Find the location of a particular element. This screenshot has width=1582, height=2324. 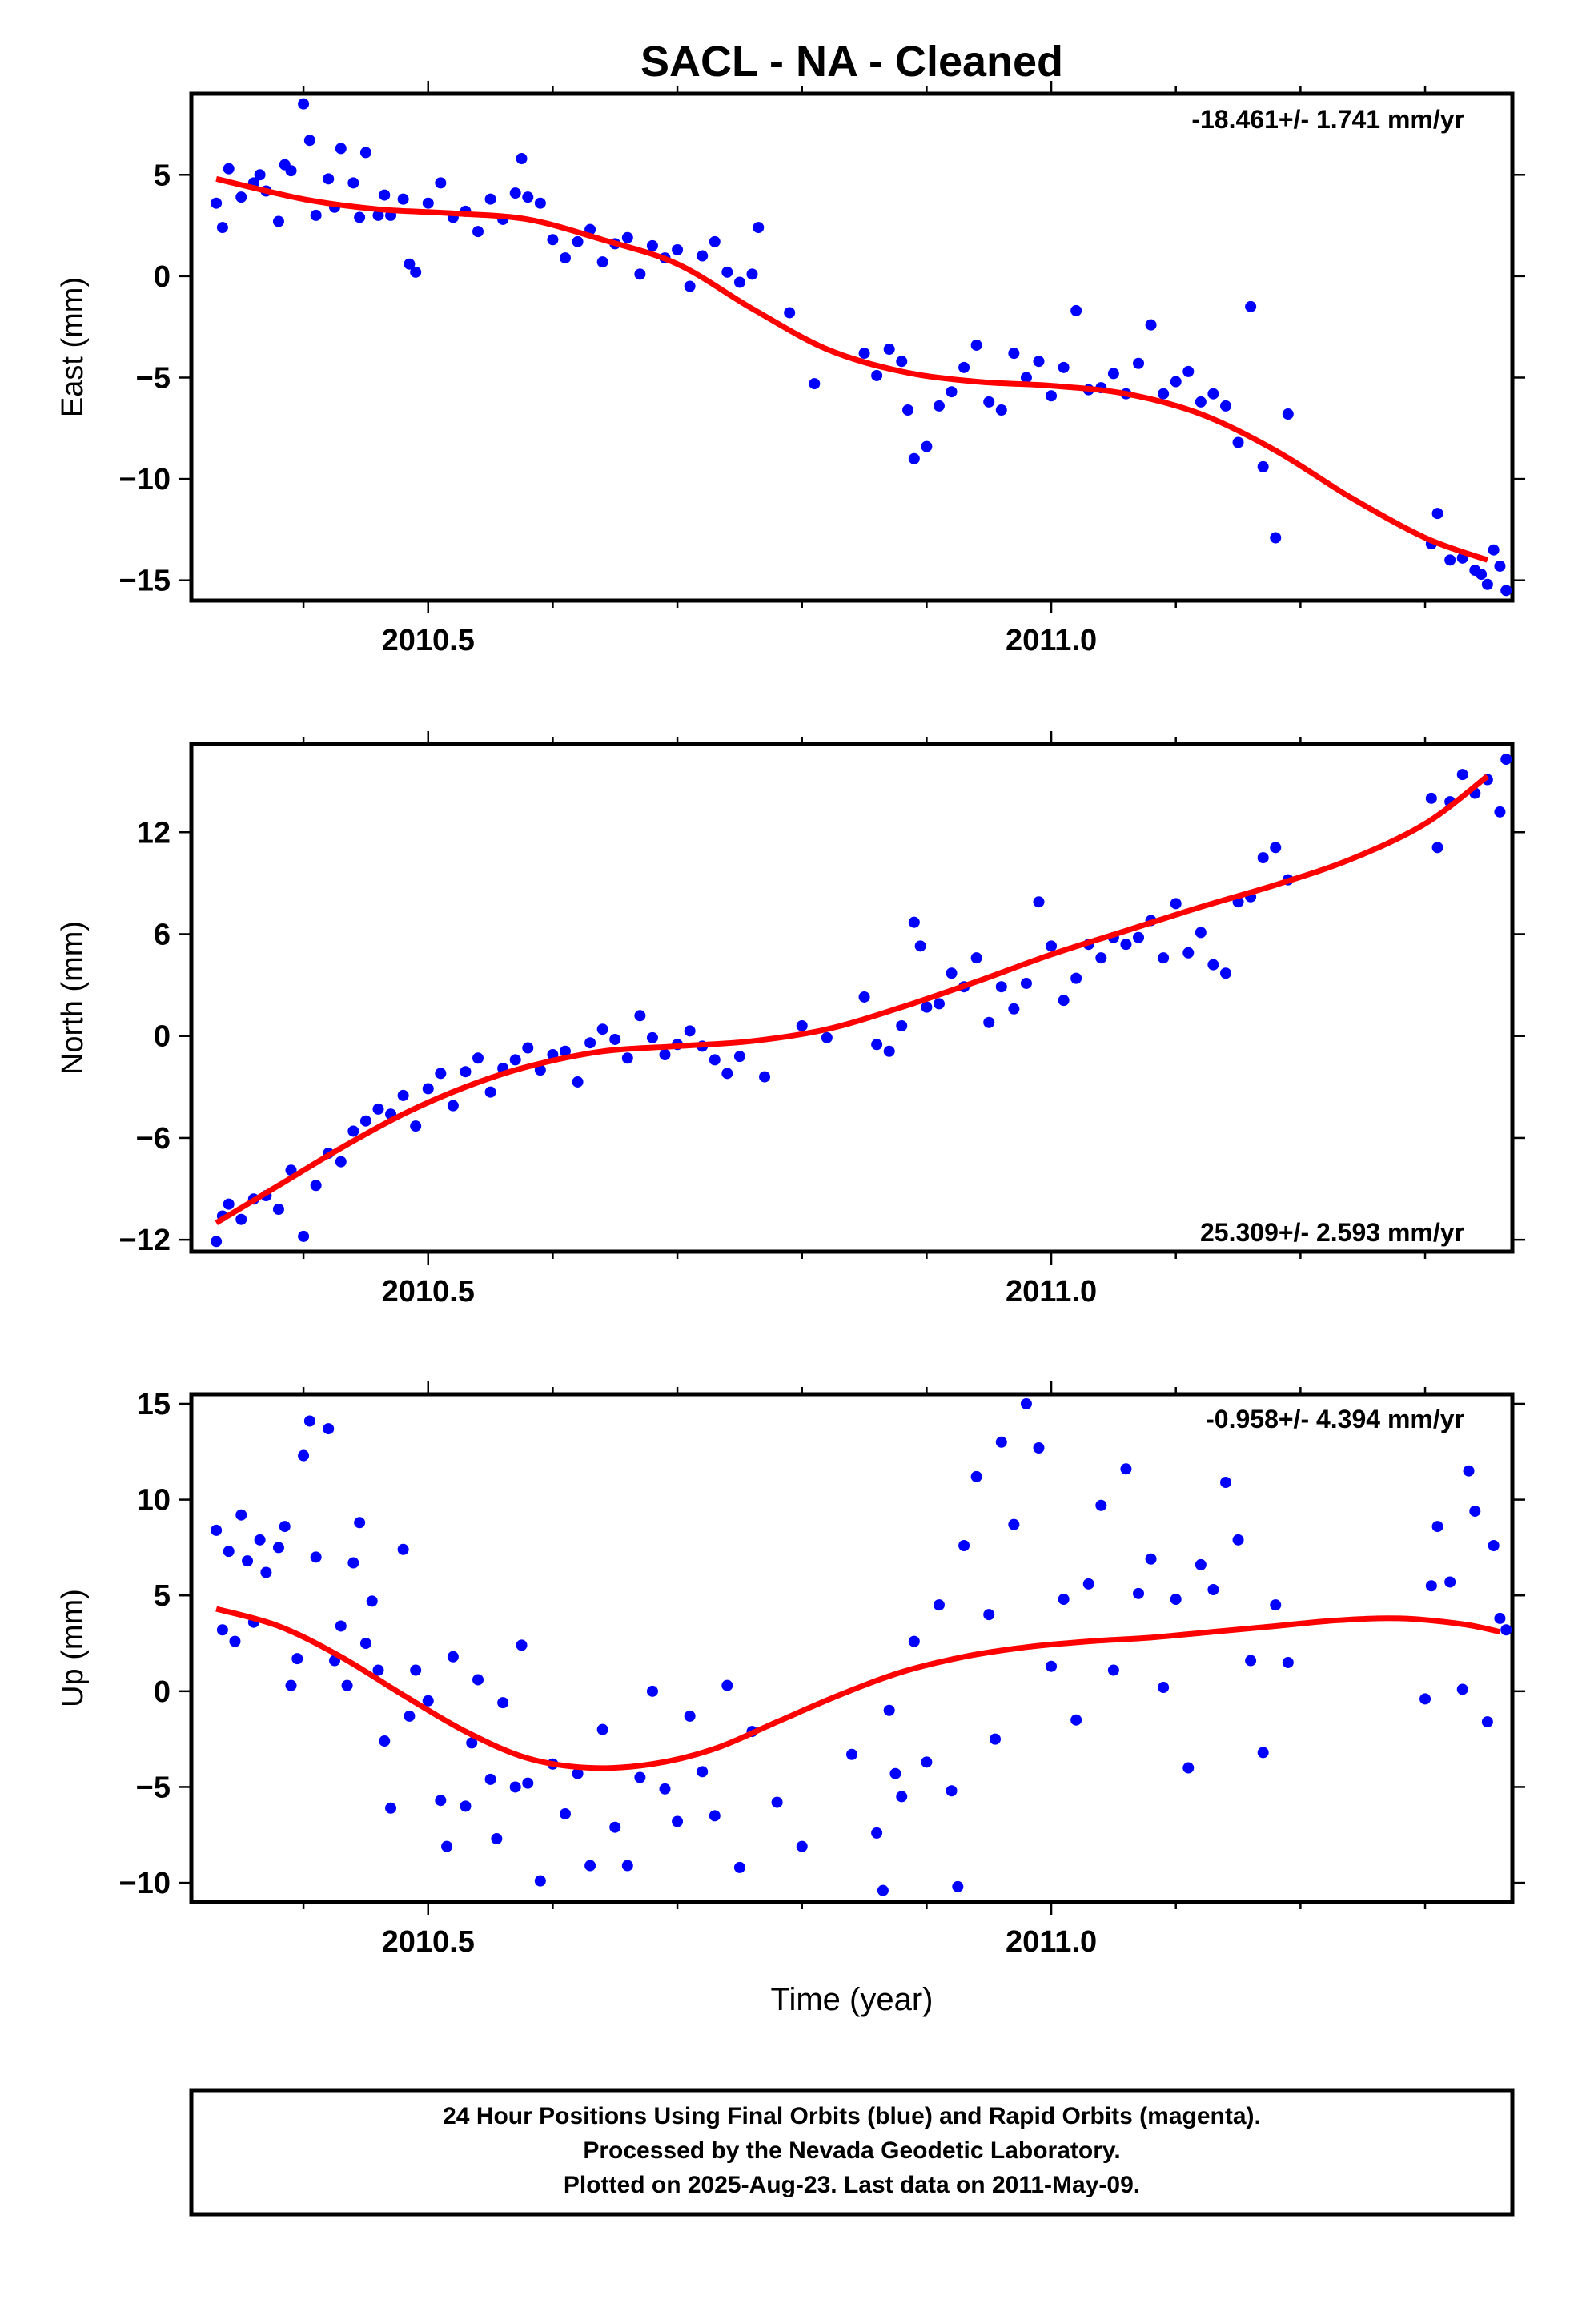

north-x-tick-label: 2011.0 is located at coordinates (1052, 1292).